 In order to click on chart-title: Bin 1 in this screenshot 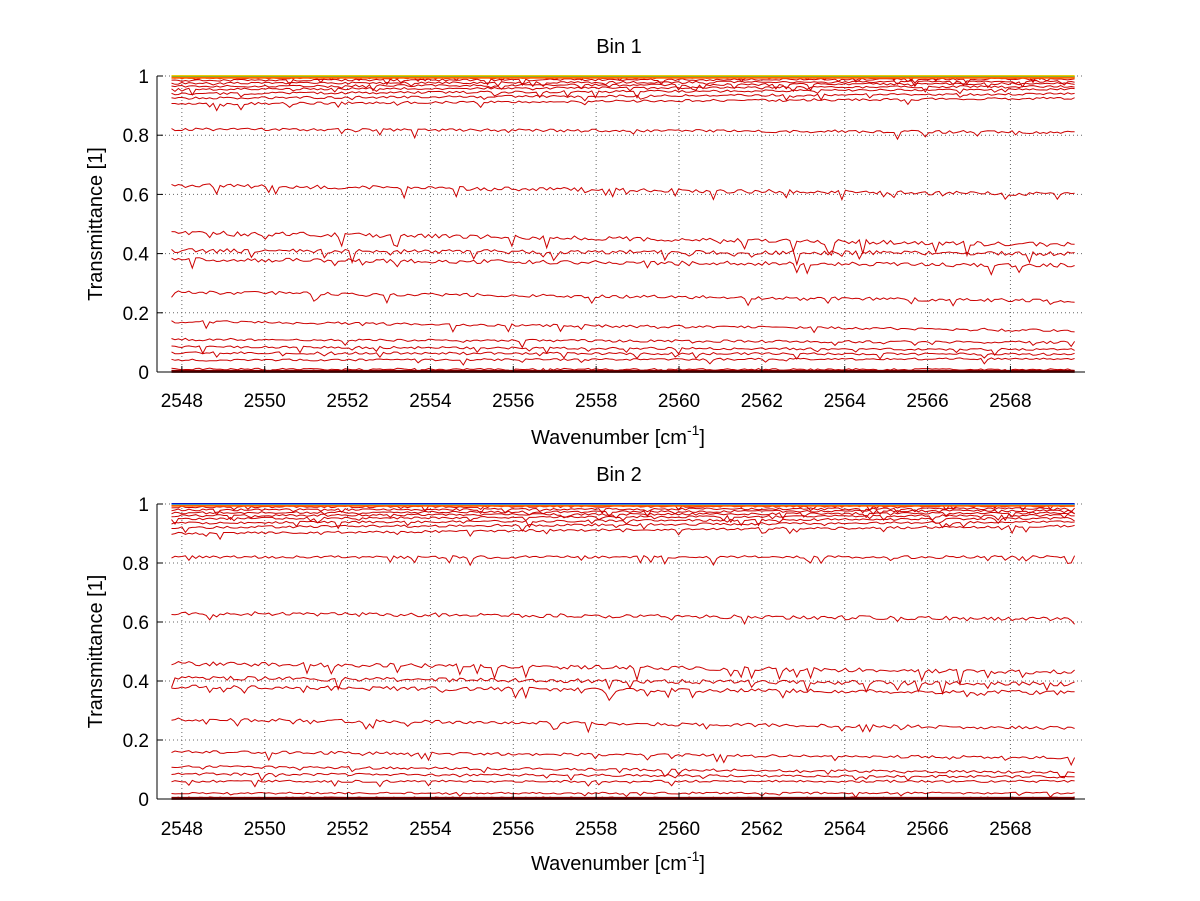, I will do `click(619, 47)`.